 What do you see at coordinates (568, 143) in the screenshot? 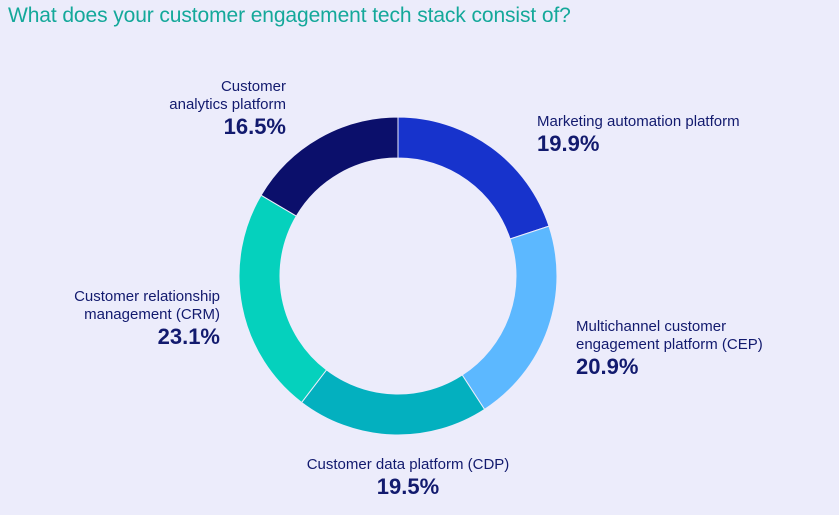
I see `slice-percent: 19.9%` at bounding box center [568, 143].